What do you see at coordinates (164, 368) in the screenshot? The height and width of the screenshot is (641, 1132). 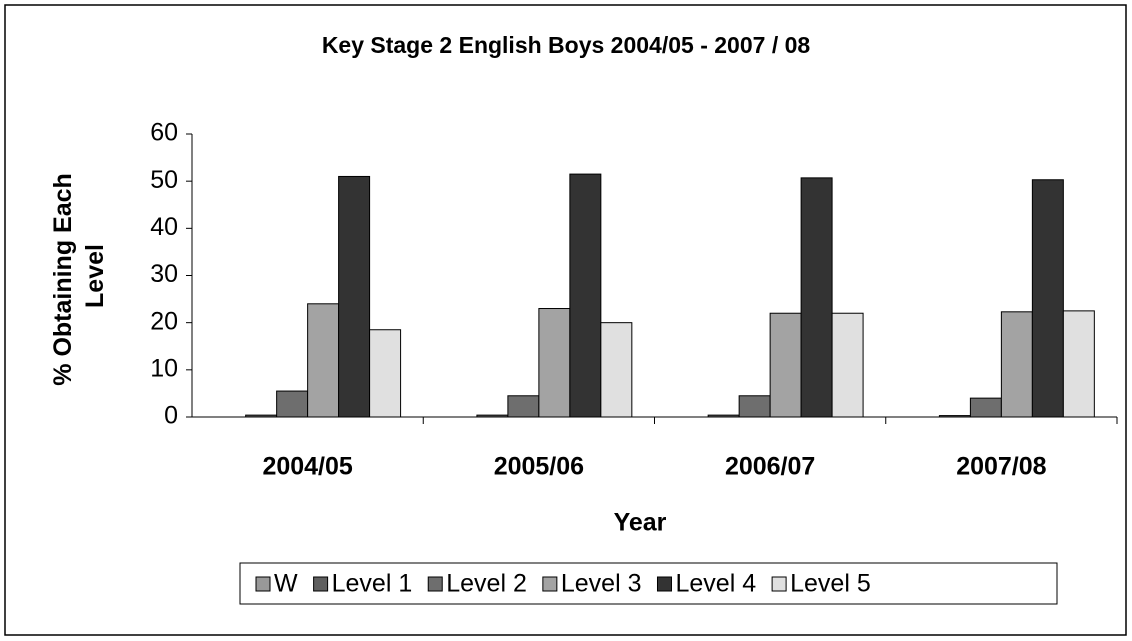 I see `y-tick-label: 10` at bounding box center [164, 368].